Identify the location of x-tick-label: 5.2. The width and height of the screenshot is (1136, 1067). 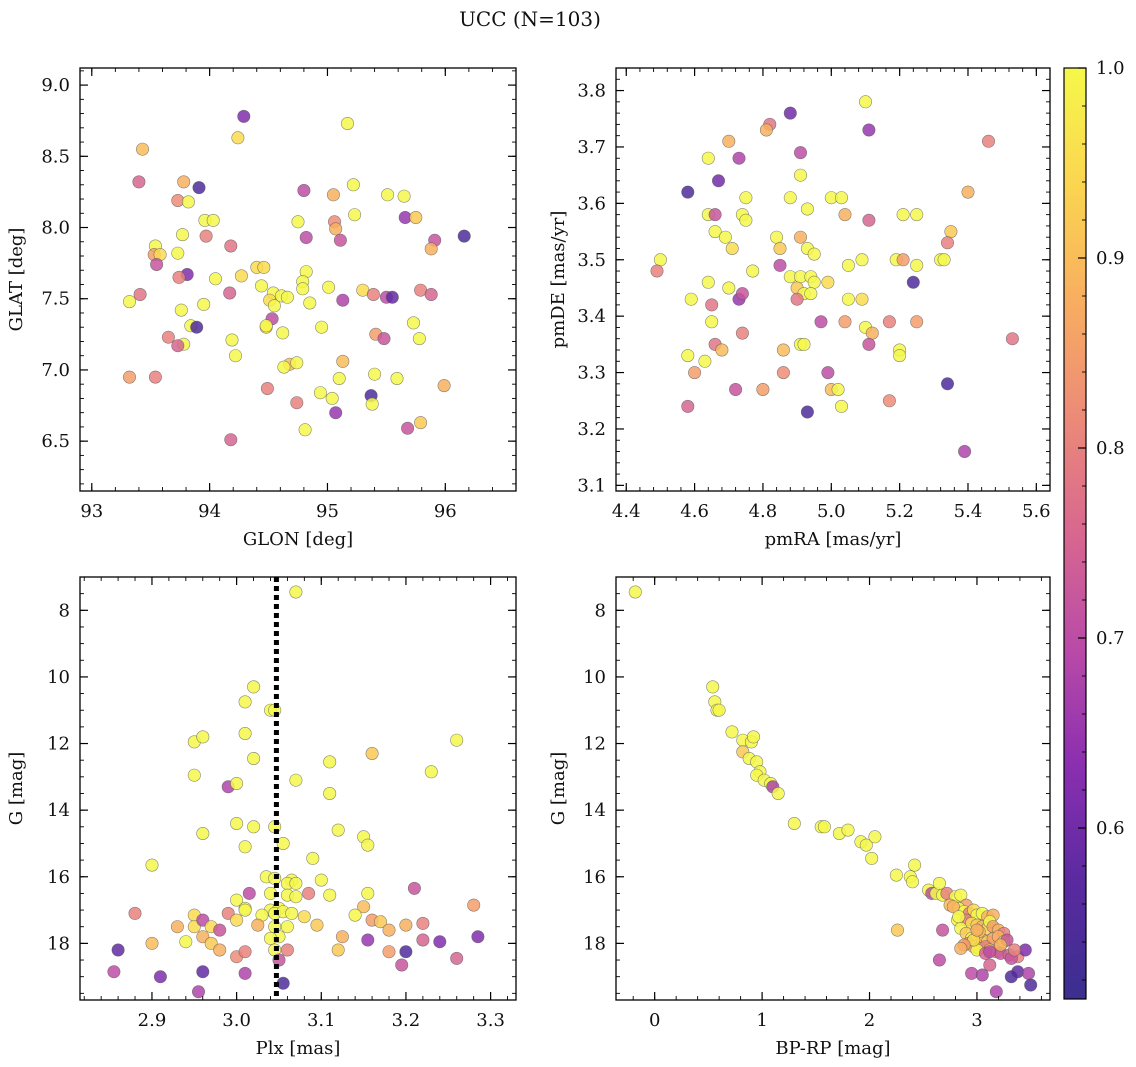
(899, 511).